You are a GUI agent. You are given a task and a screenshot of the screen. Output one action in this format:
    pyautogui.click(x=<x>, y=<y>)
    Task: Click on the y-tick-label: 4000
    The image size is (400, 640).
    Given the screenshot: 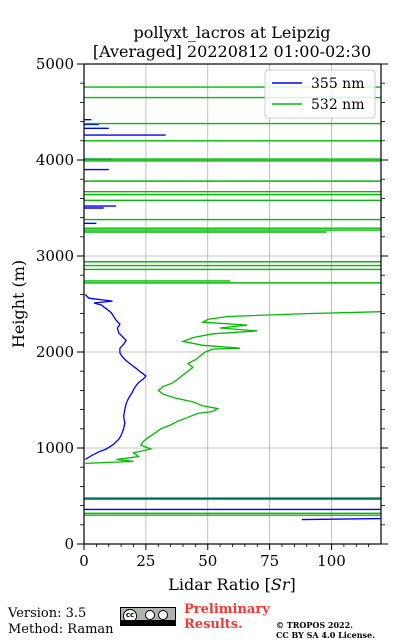 What is the action you would take?
    pyautogui.click(x=55, y=160)
    